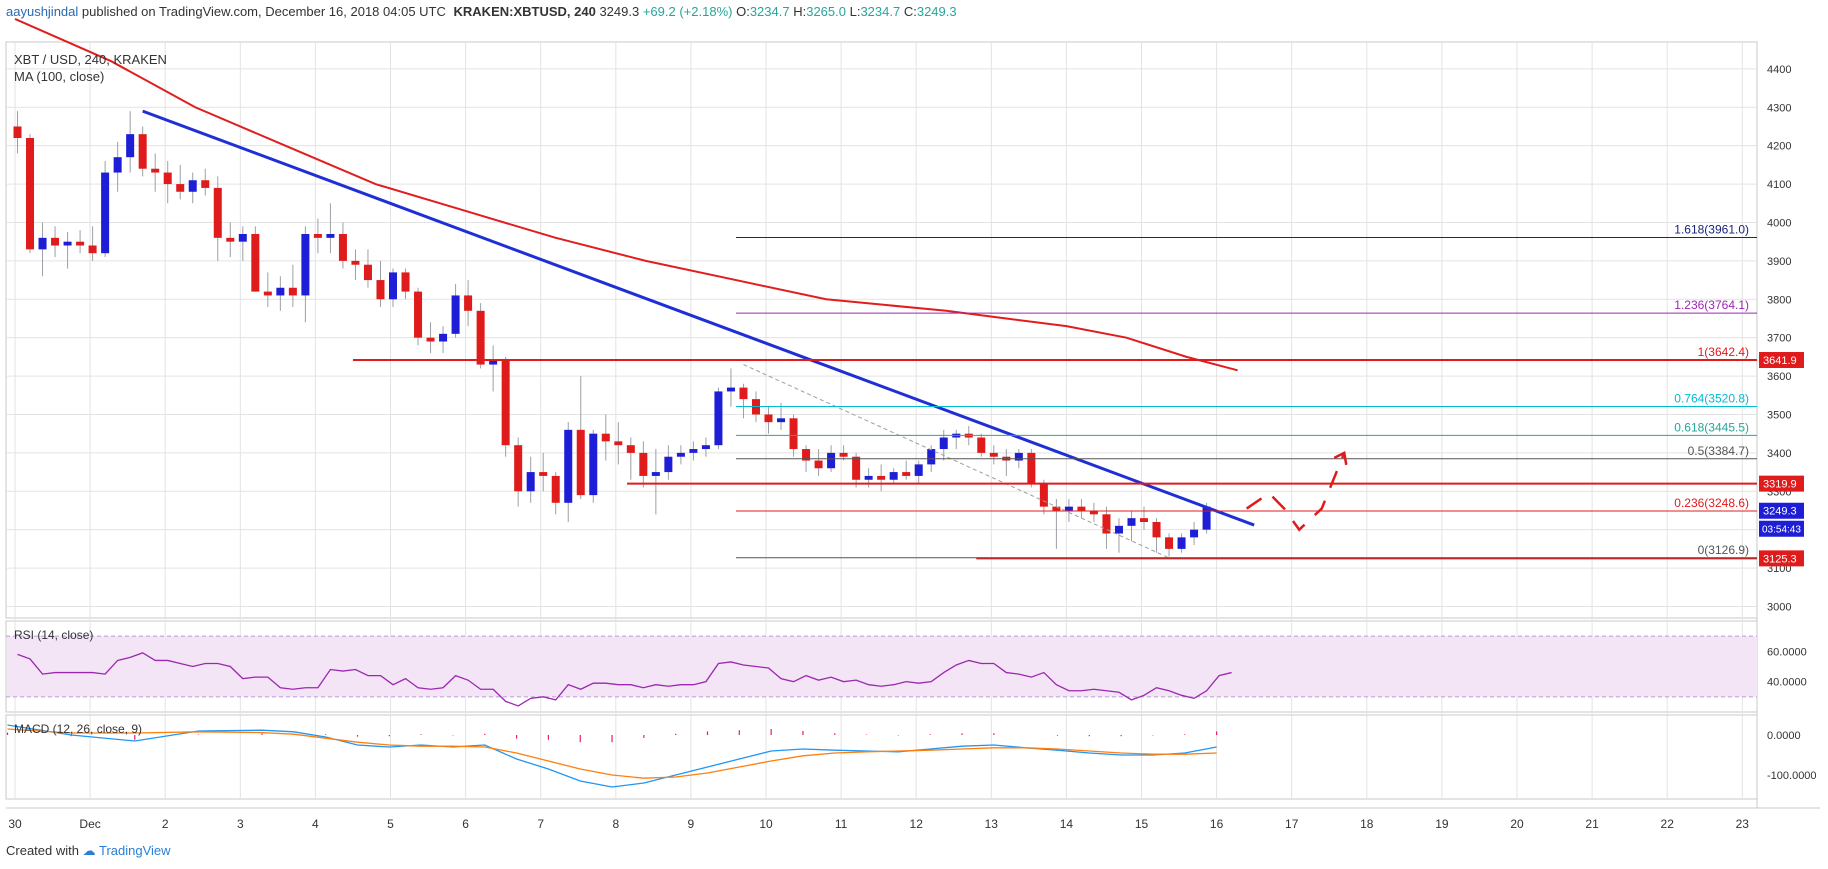 This screenshot has height=869, width=1828. I want to click on footer: Created with ☁ TradingView, so click(88, 851).